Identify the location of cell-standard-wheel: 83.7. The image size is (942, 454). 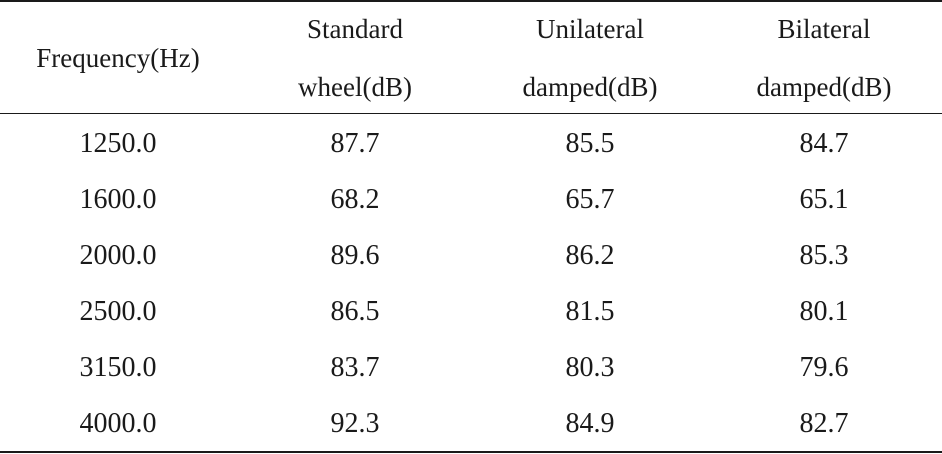
(355, 367).